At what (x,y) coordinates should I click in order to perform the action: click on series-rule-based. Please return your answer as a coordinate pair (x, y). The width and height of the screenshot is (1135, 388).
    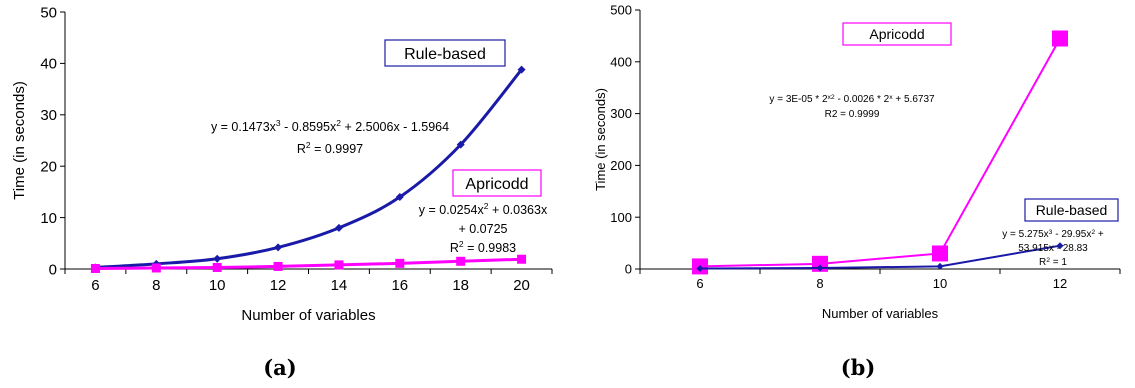
    Looking at the image, I should click on (880, 257).